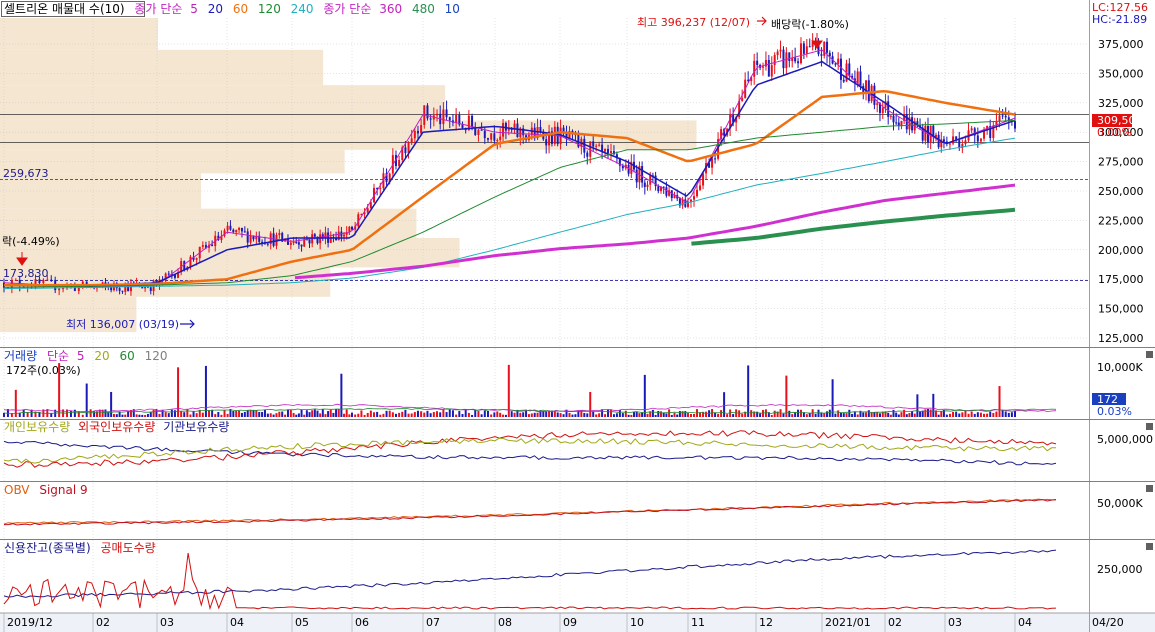  I want to click on y-tick-label: 200,000, so click(1121, 250).